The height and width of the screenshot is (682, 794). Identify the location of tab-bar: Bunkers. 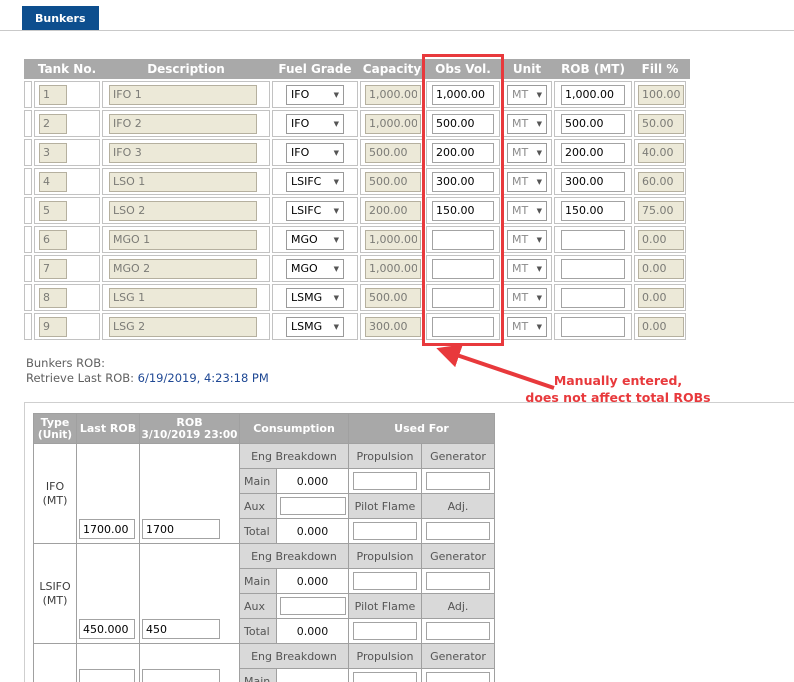
(397, 15).